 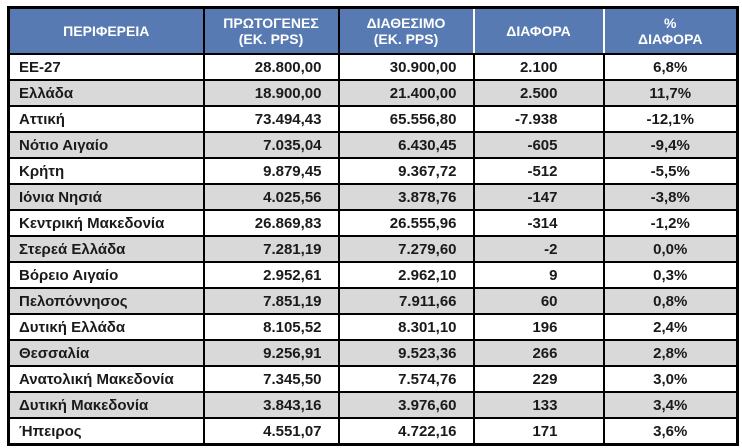 What do you see at coordinates (106, 275) in the screenshot?
I see `region-cell: Βόρειο Αιγαίο` at bounding box center [106, 275].